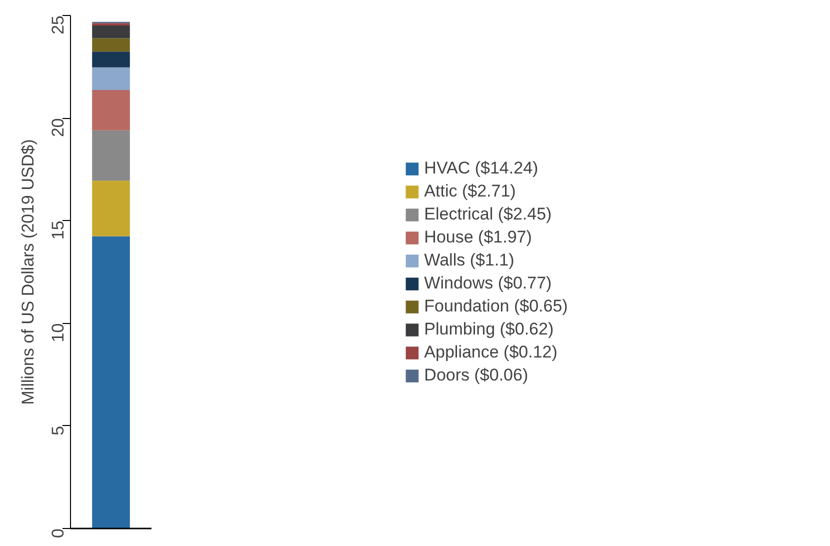  I want to click on legend-label: Foundation ($0.65), so click(496, 306).